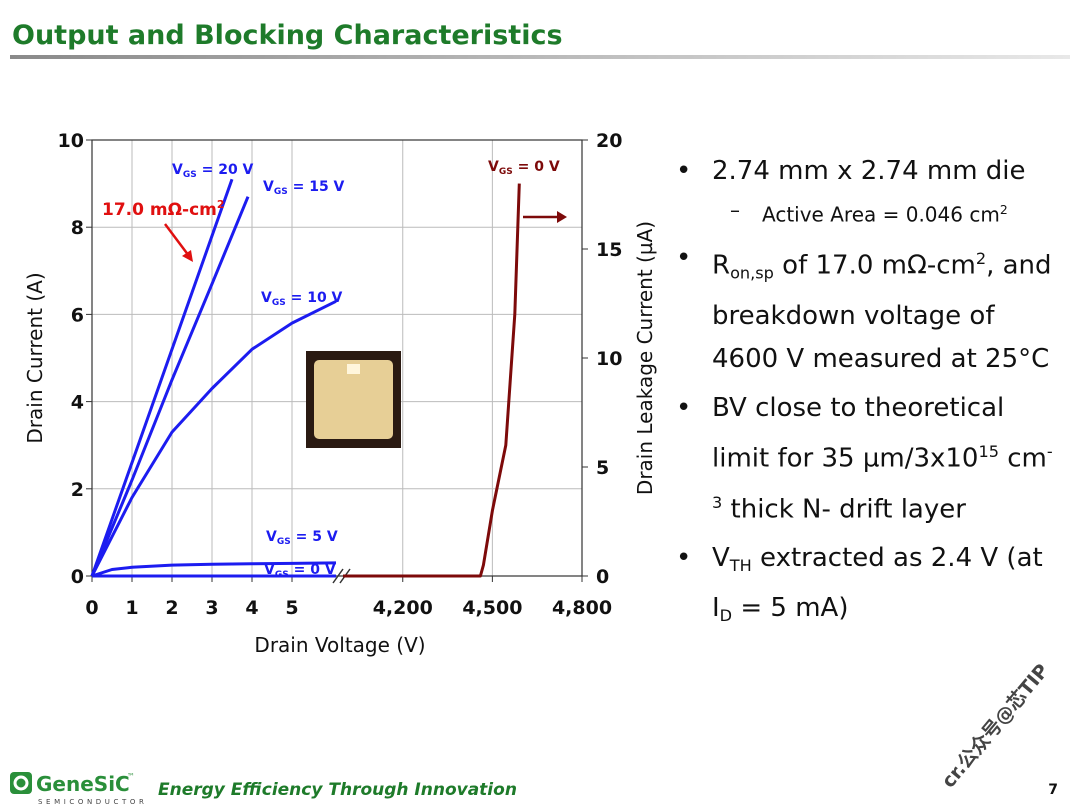  What do you see at coordinates (187, 256) in the screenshot?
I see `annotation-arrowhead` at bounding box center [187, 256].